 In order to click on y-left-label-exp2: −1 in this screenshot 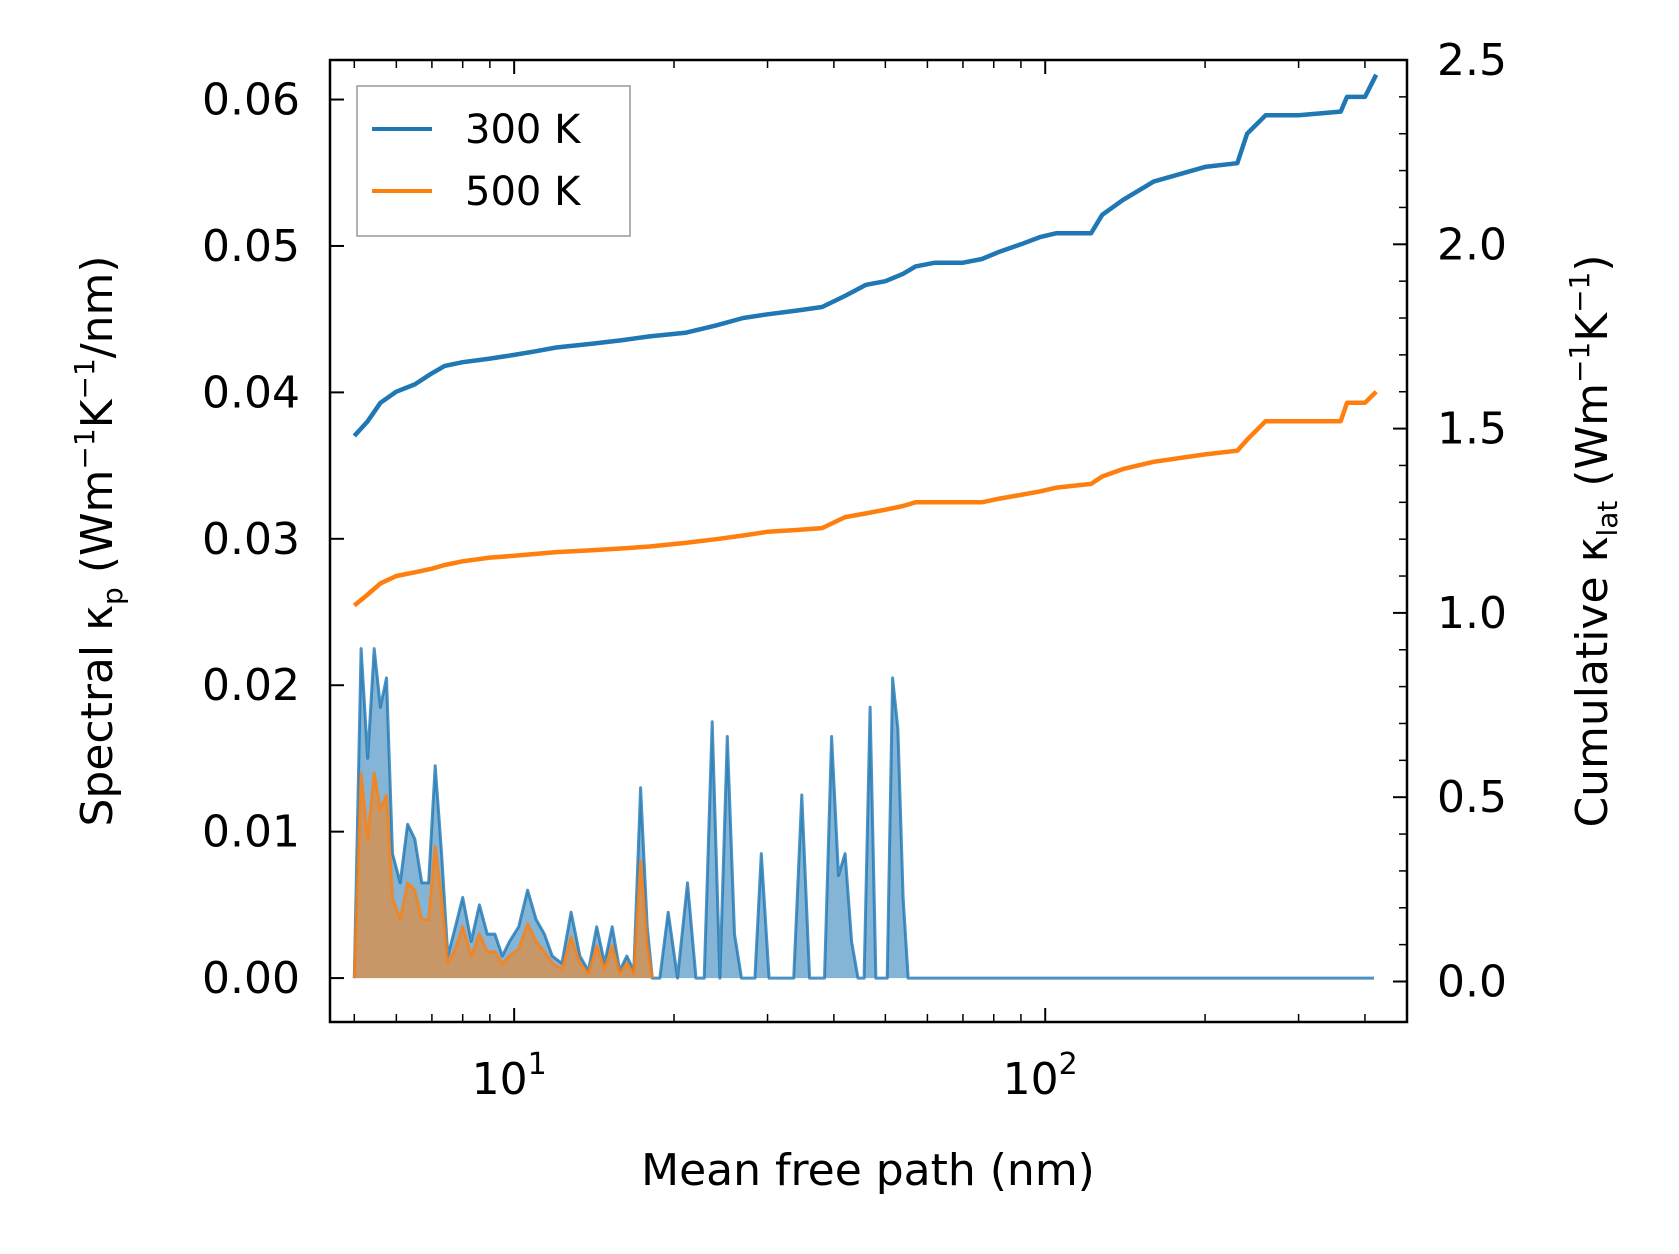, I will do `click(84, 378)`.